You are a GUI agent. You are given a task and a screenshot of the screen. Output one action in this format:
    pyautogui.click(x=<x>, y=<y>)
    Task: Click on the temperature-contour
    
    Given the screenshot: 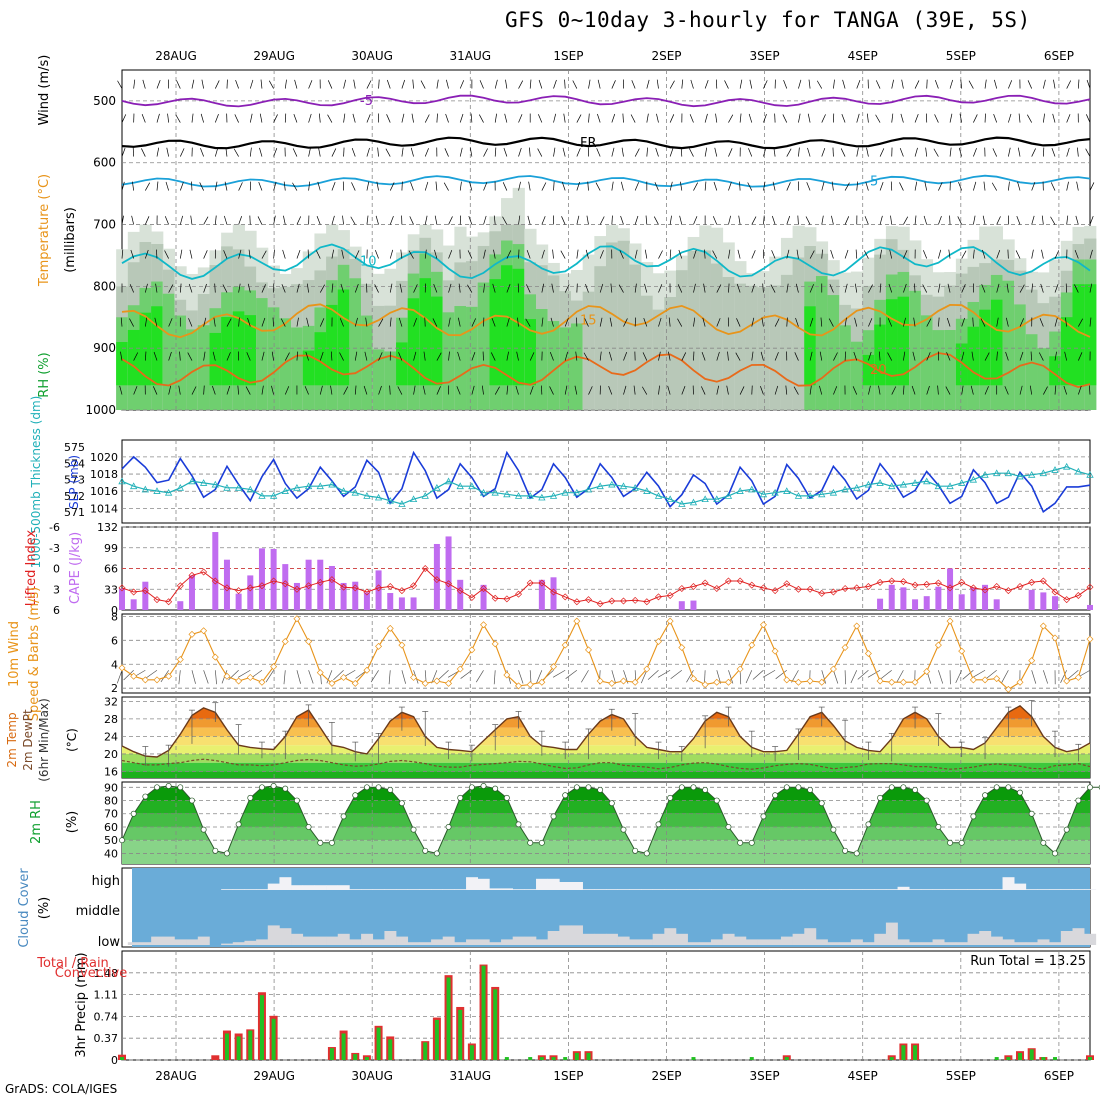 What is the action you would take?
    pyautogui.click(x=606, y=261)
    